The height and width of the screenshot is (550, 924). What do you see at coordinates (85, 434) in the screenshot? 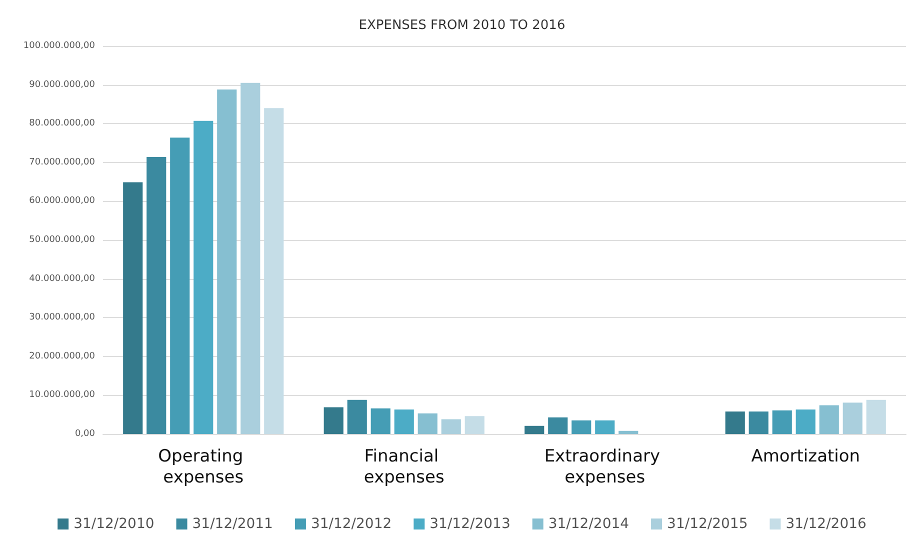
I see `y-tick-label: 0,00` at bounding box center [85, 434].